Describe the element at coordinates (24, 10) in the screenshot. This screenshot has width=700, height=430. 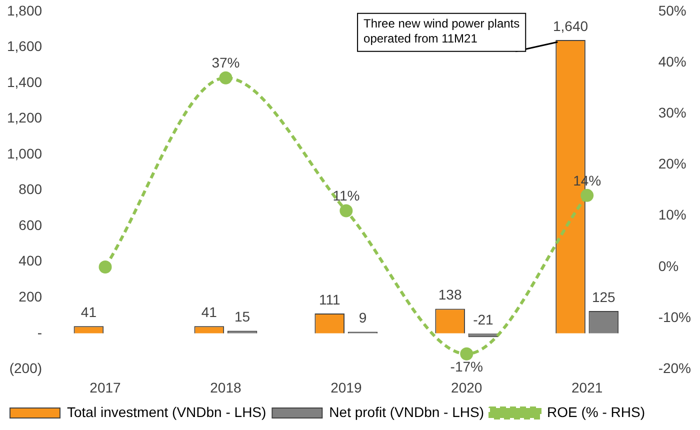
I see `y-tick-label: 1,800` at that location.